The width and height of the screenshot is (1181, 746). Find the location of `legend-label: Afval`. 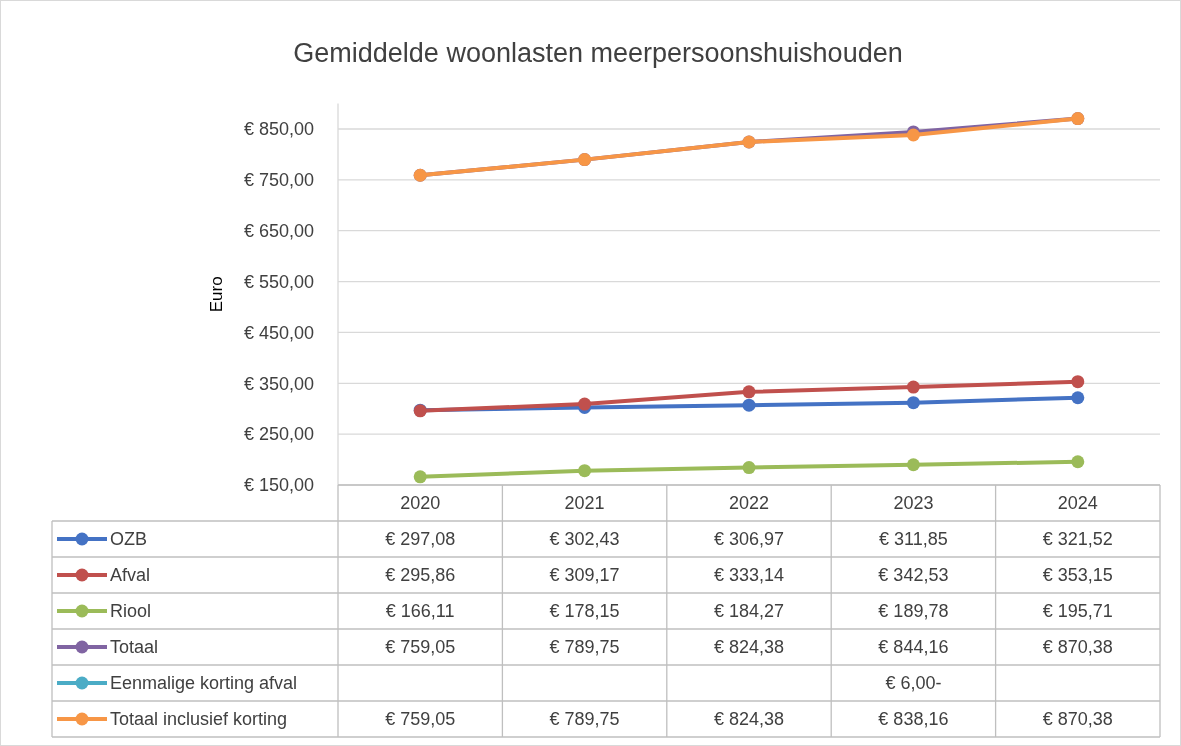

legend-label: Afval is located at coordinates (130, 575).